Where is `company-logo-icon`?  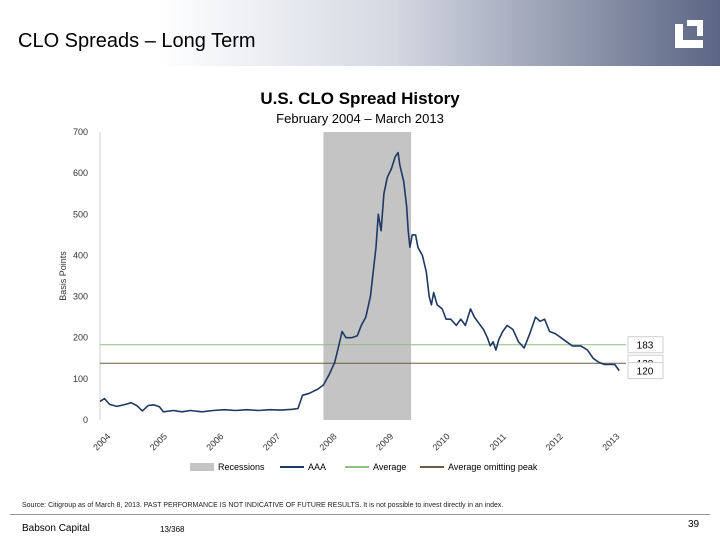
company-logo-icon is located at coordinates (689, 34).